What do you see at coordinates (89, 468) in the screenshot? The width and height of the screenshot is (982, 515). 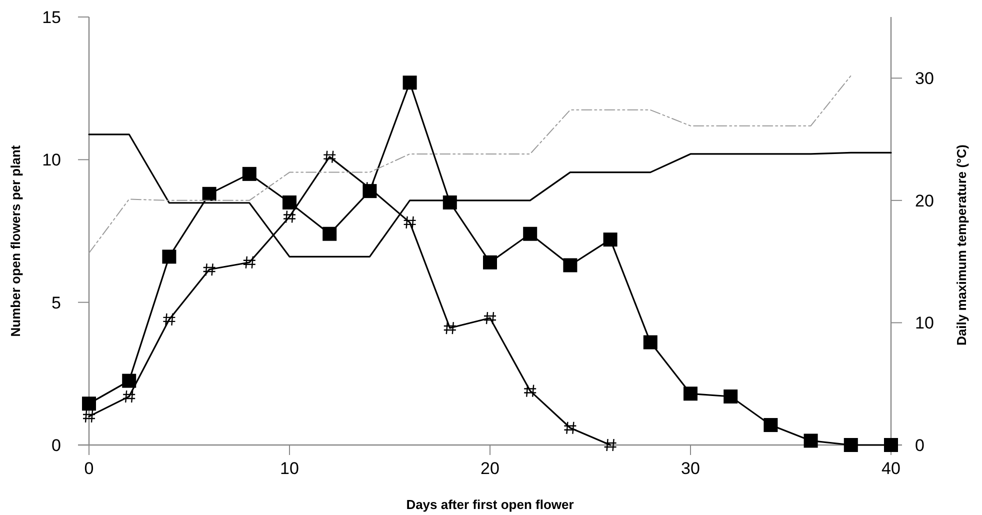 I see `x-tick-label: 0` at bounding box center [89, 468].